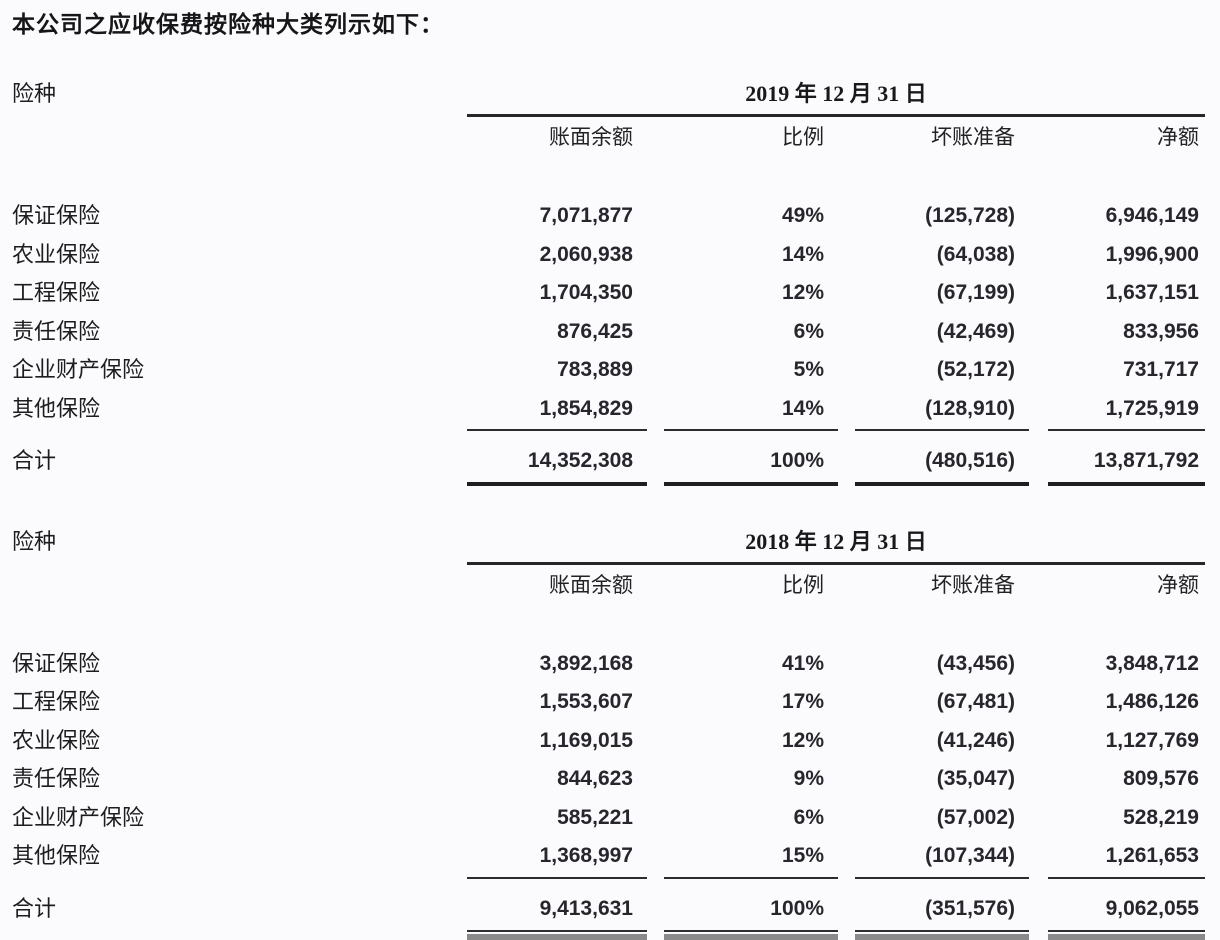  What do you see at coordinates (595, 778) in the screenshot?
I see `cell-balance: 844,623` at bounding box center [595, 778].